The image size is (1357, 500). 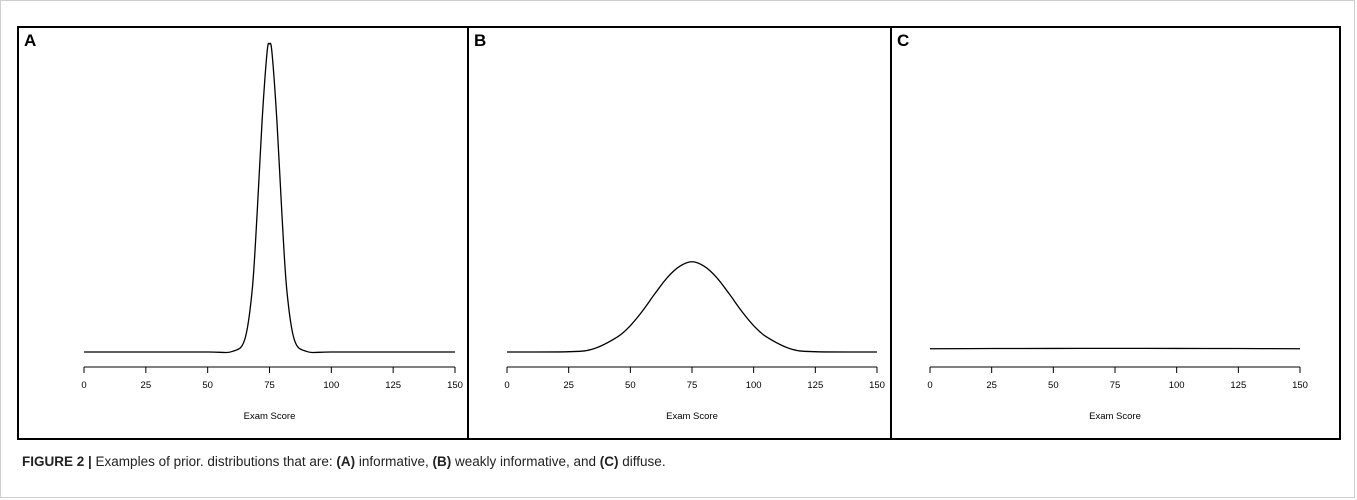 What do you see at coordinates (642, 461) in the screenshot?
I see `caption-text-4: diffuse.` at bounding box center [642, 461].